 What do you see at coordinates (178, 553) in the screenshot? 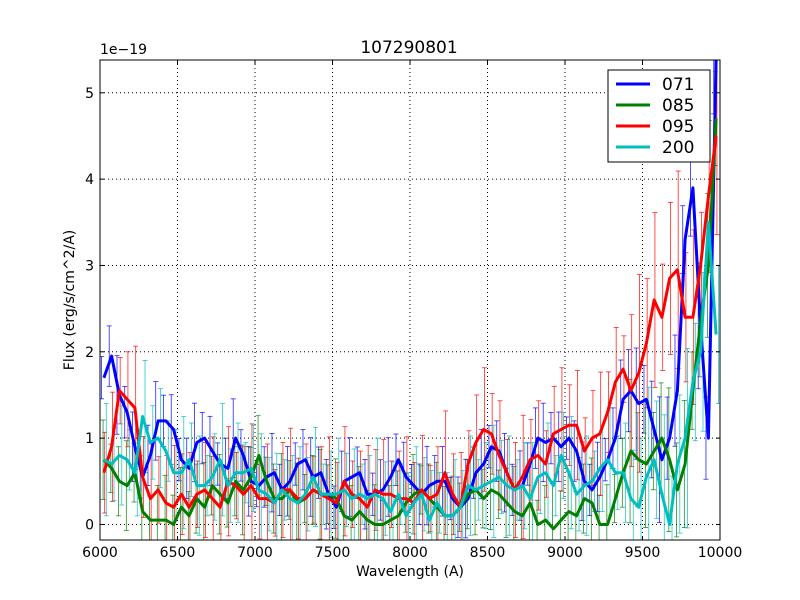
I see `x-tick-label: 6500` at bounding box center [178, 553].